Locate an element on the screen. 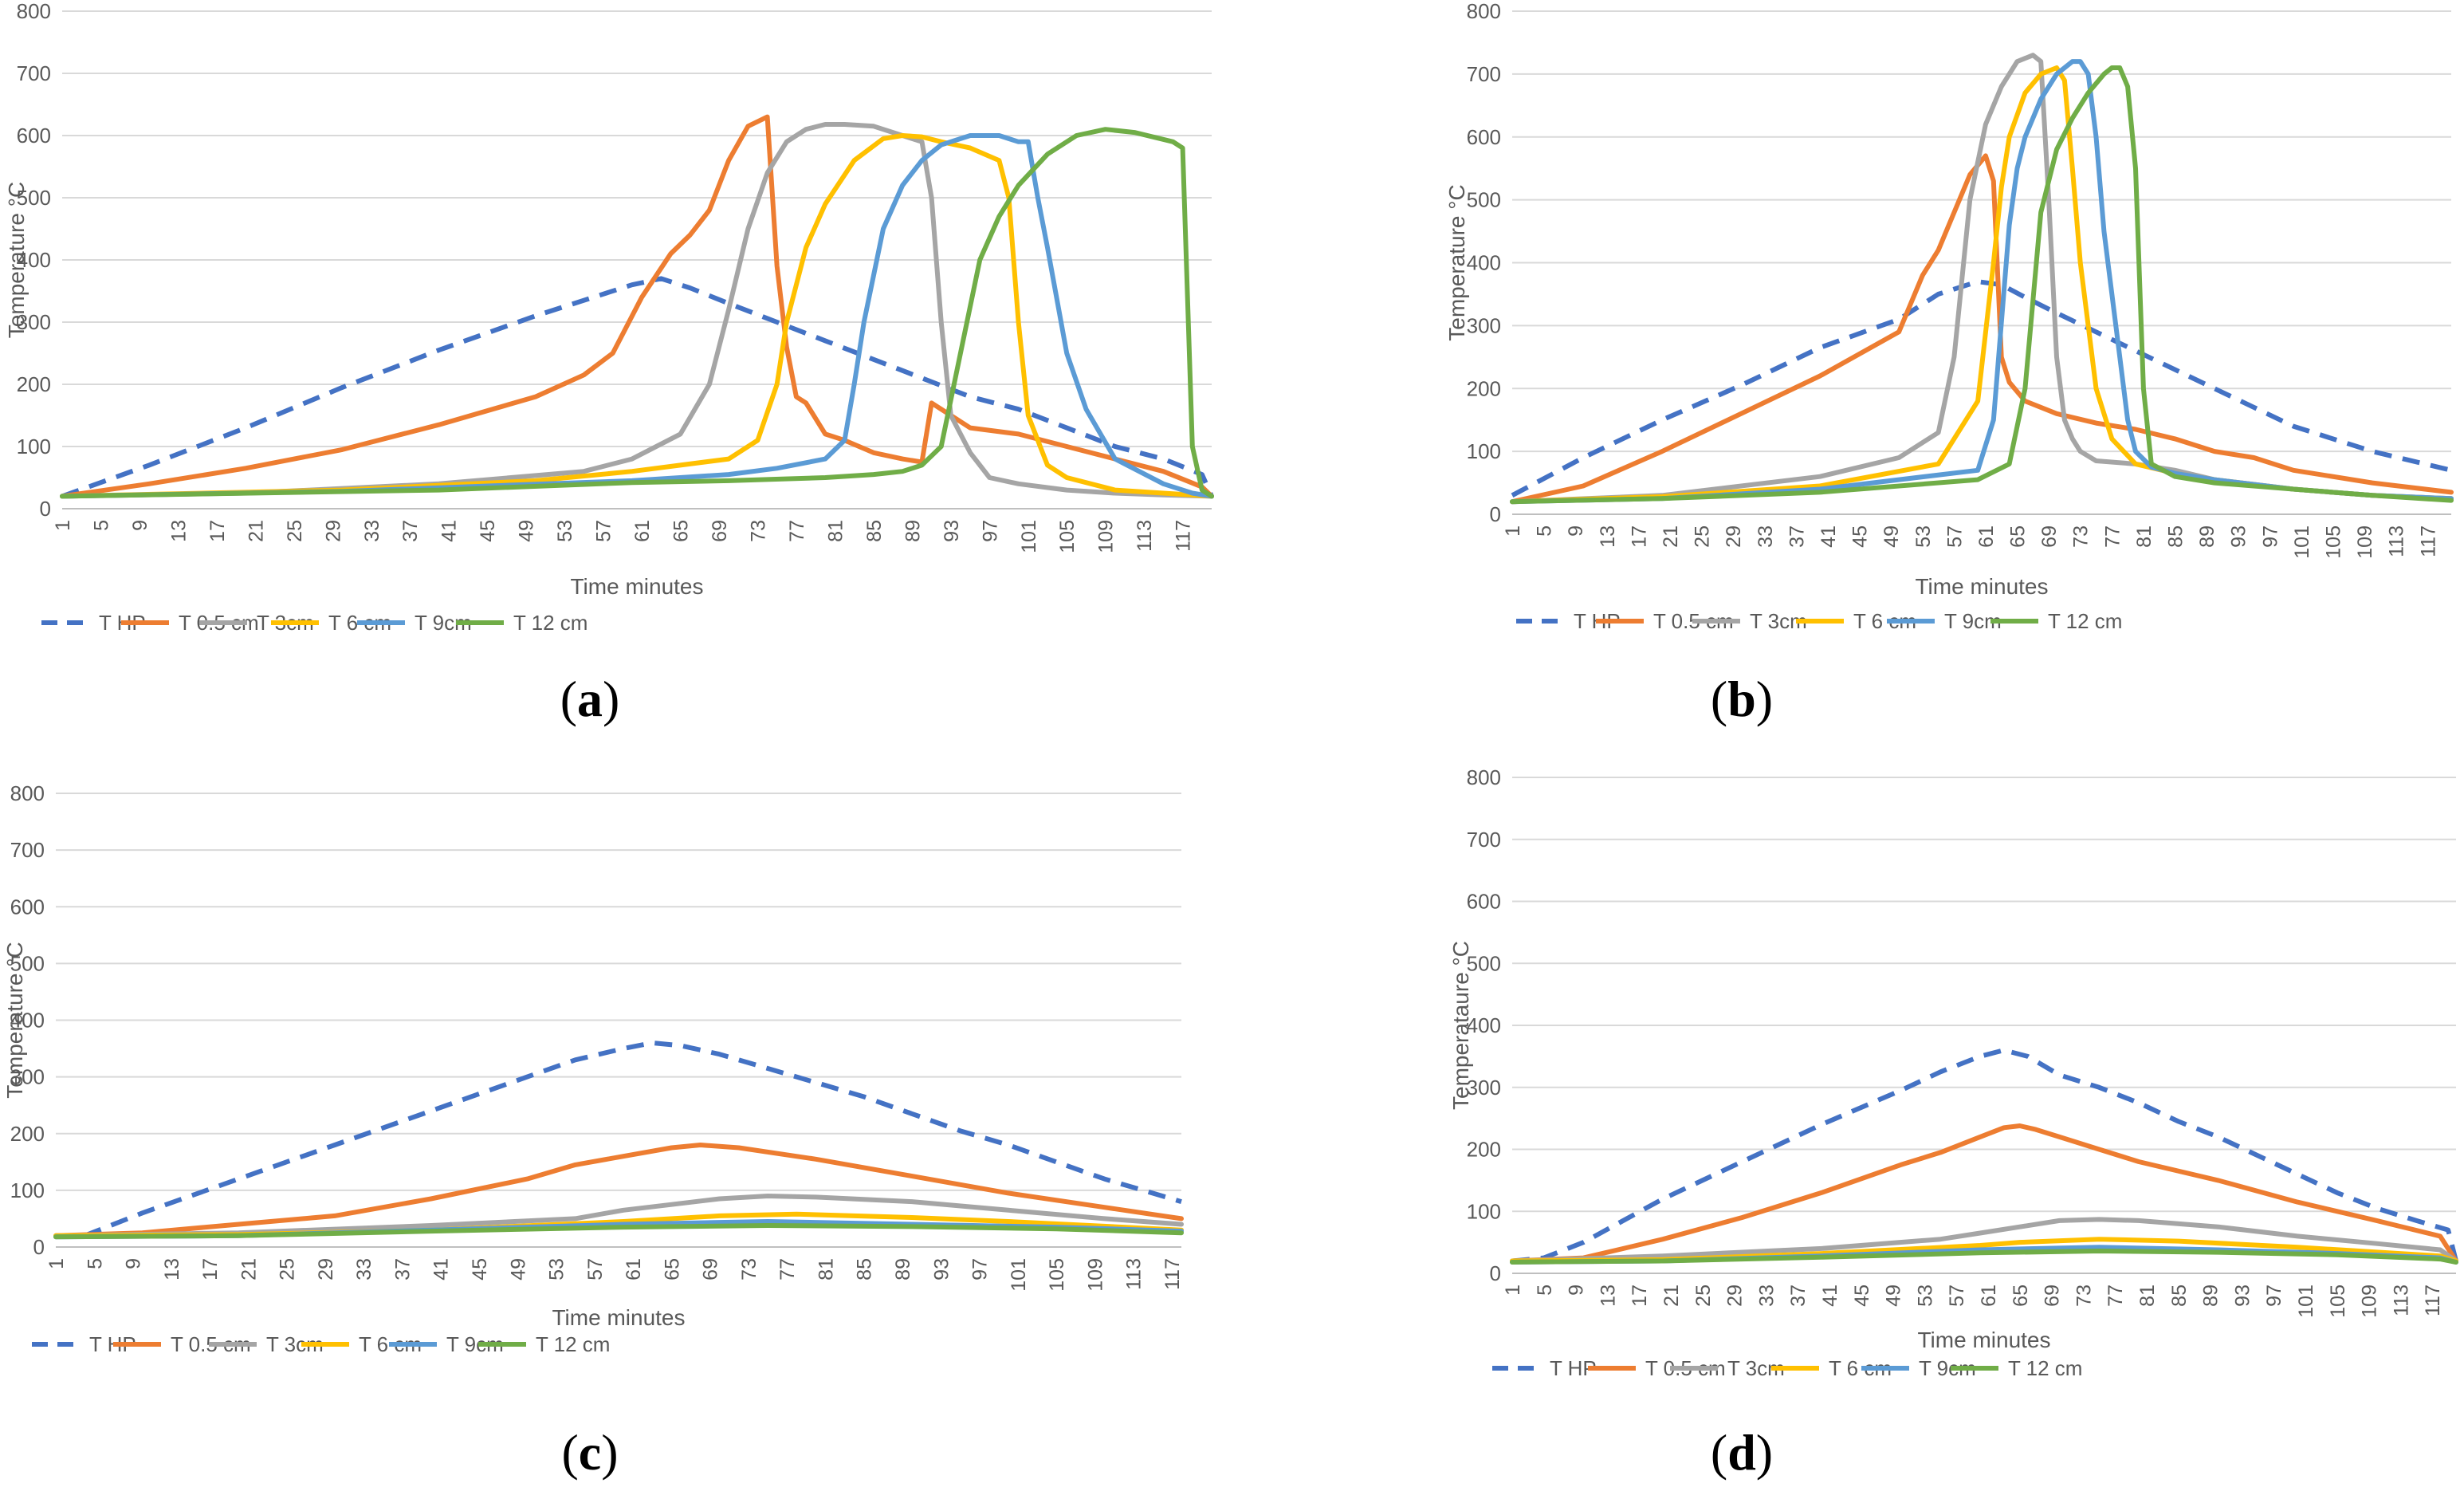 This screenshot has height=1491, width=2464. x-tick-label: 13 is located at coordinates (179, 531).